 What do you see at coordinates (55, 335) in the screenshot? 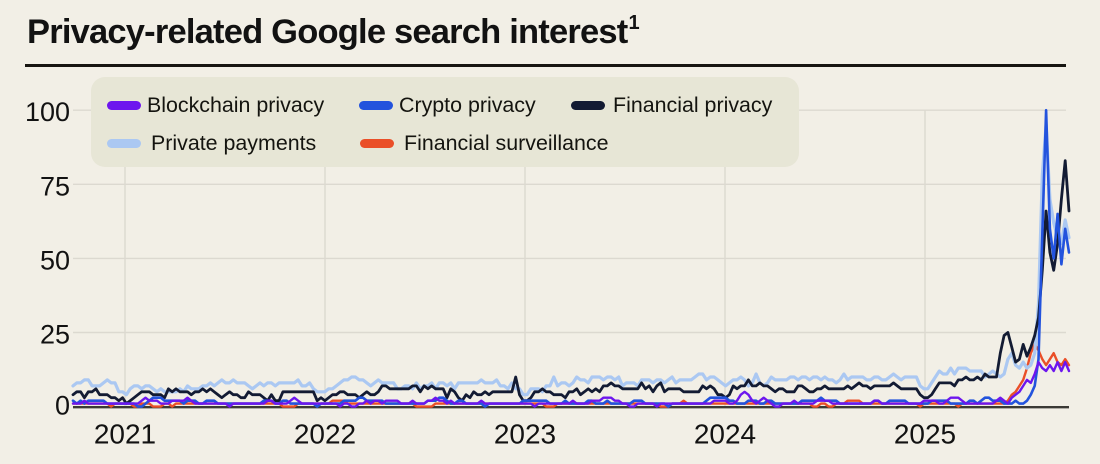
I see `svg-text: 25` at bounding box center [55, 335].